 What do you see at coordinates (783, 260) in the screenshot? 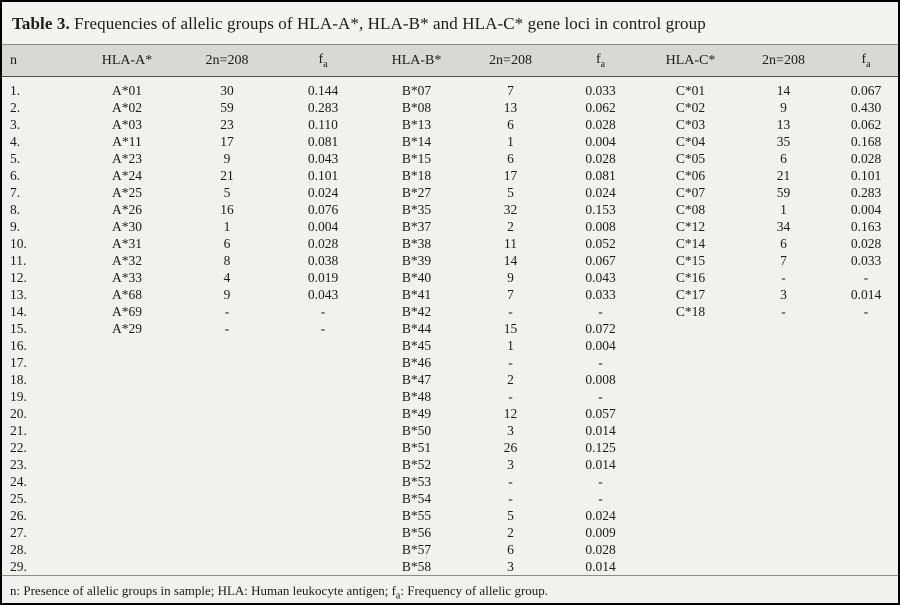
I see `cell-c-count: 7` at bounding box center [783, 260].